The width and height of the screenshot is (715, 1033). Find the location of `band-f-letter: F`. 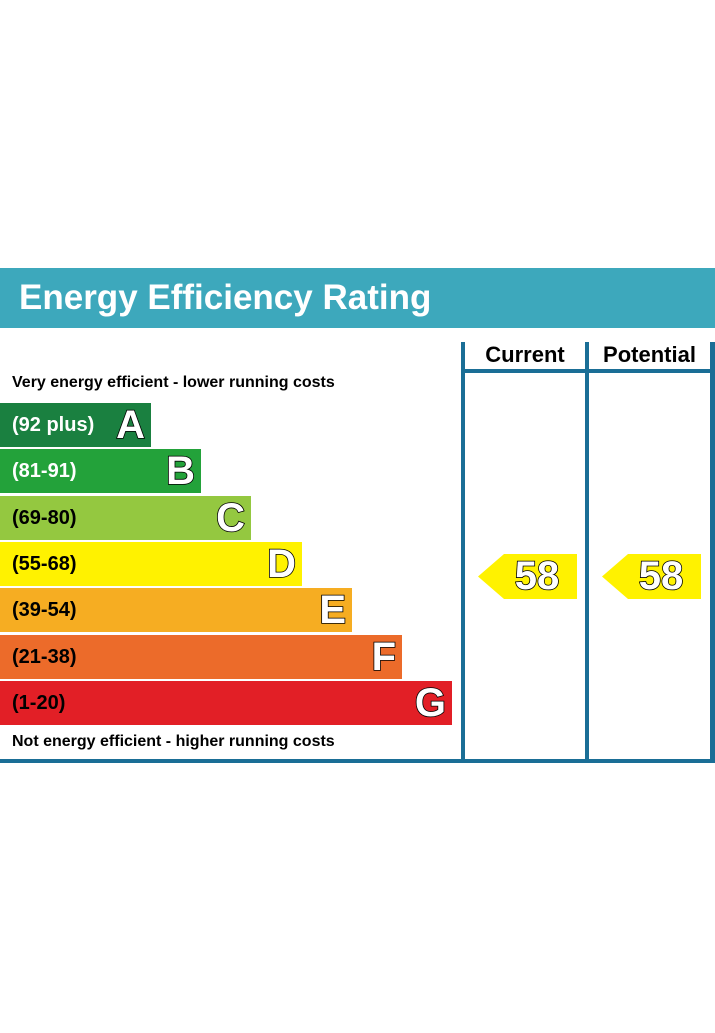

band-f-letter: F is located at coordinates (384, 657).